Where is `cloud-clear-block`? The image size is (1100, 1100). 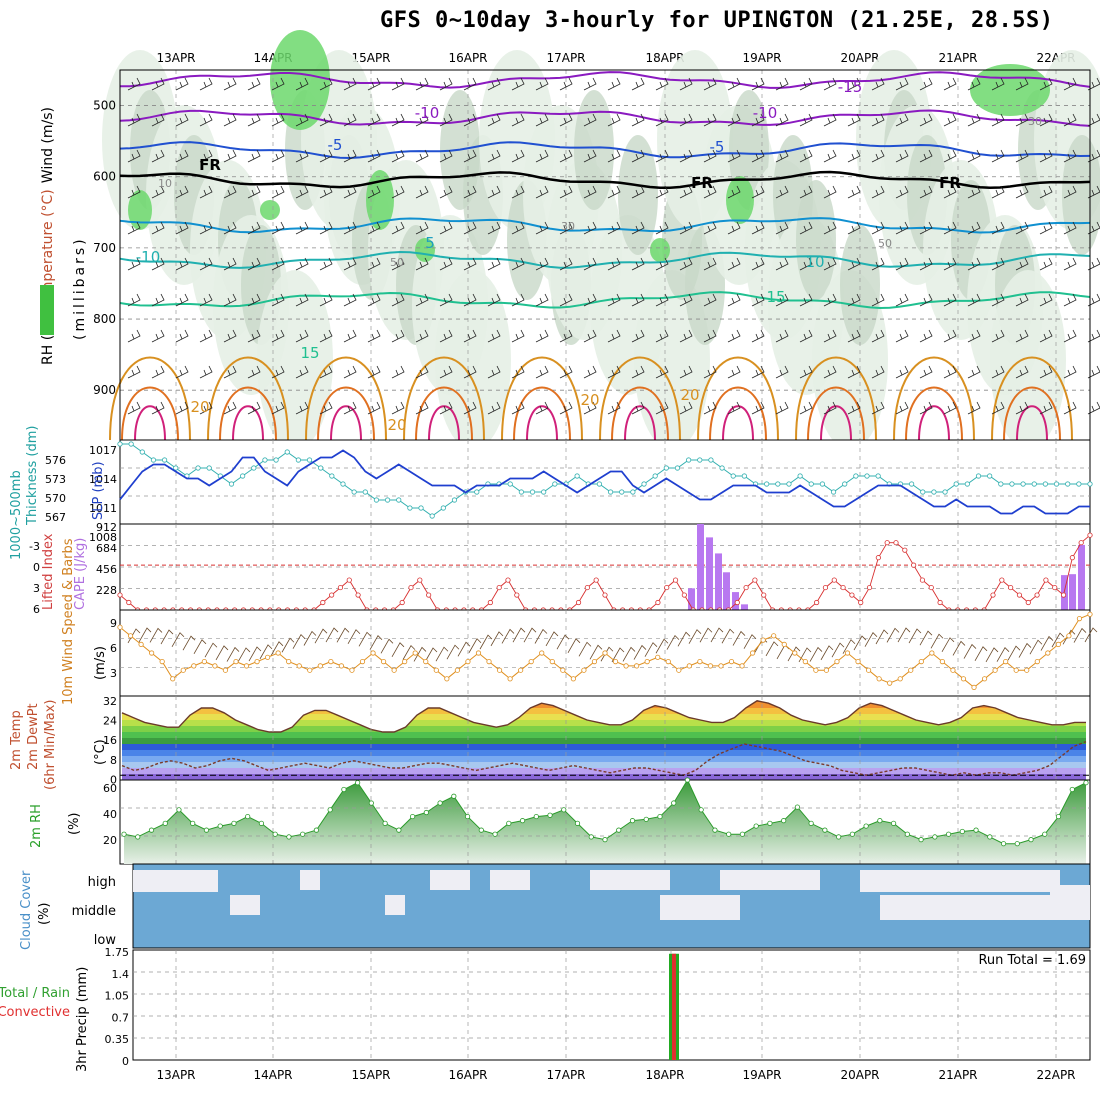 cloud-clear-block is located at coordinates (1070, 890).